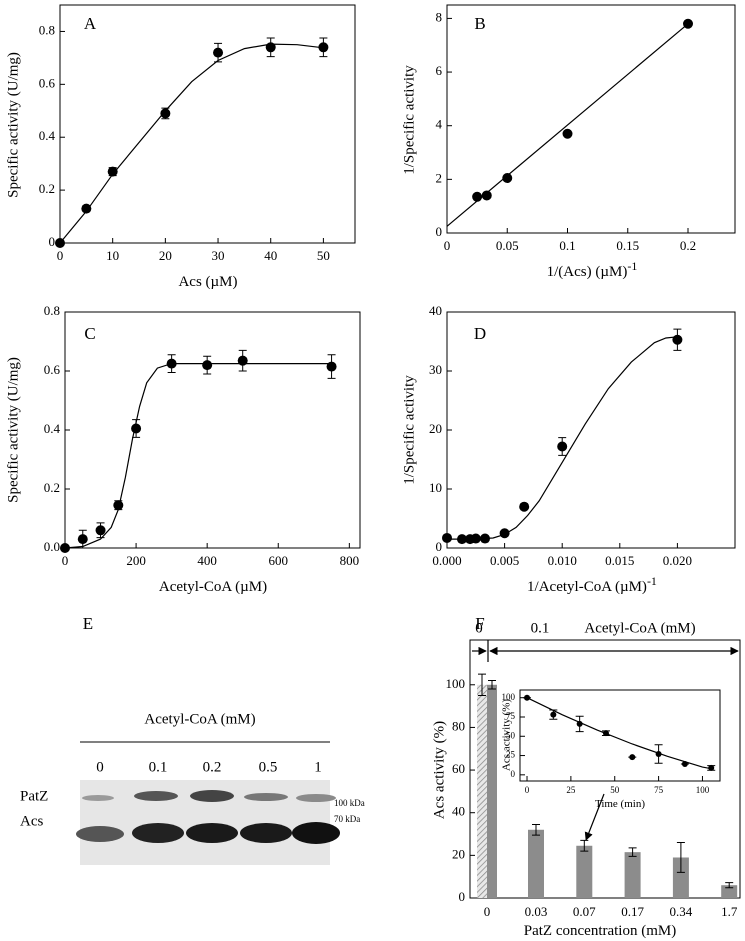 This screenshot has height=941, width=745. What do you see at coordinates (52, 428) in the screenshot?
I see `y-tick-label: 0.4` at bounding box center [52, 428].